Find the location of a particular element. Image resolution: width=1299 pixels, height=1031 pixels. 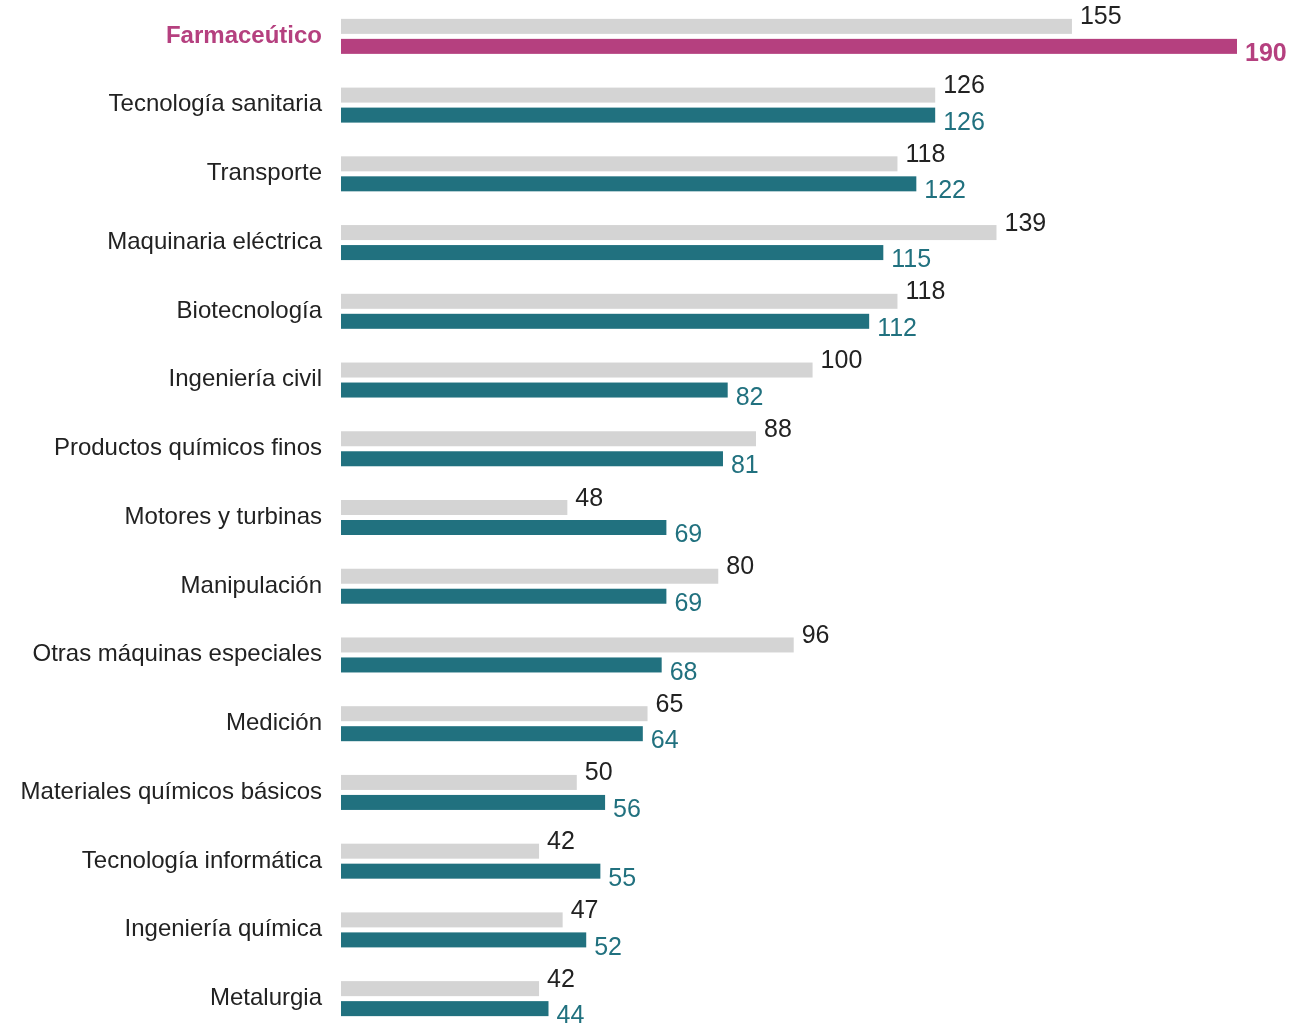

y-tick-label: Productos químicos finos is located at coordinates (187, 447).